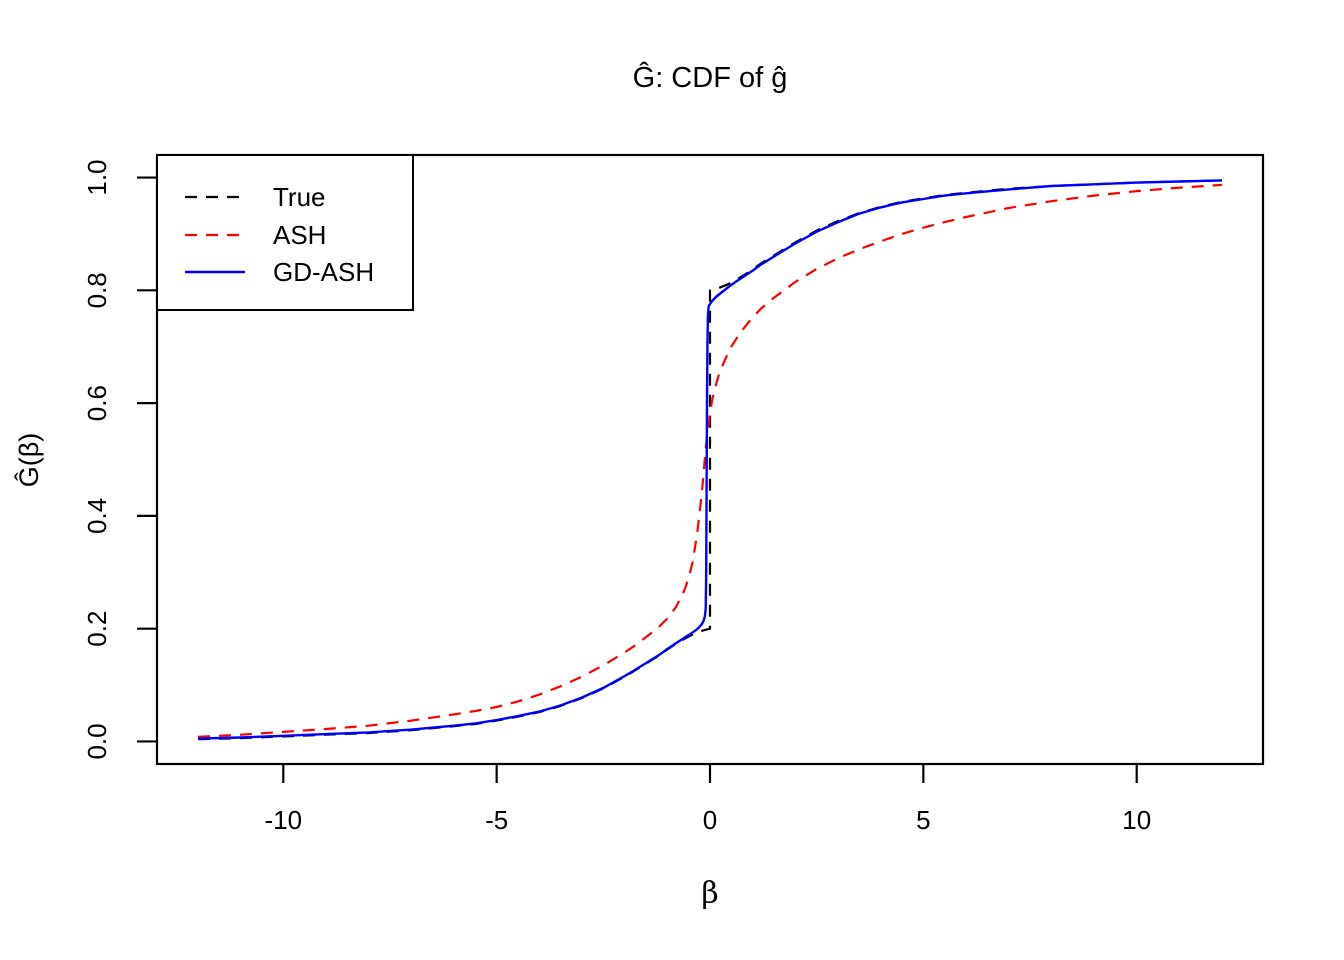  I want to click on y-tick-label: 0.6, so click(97, 403).